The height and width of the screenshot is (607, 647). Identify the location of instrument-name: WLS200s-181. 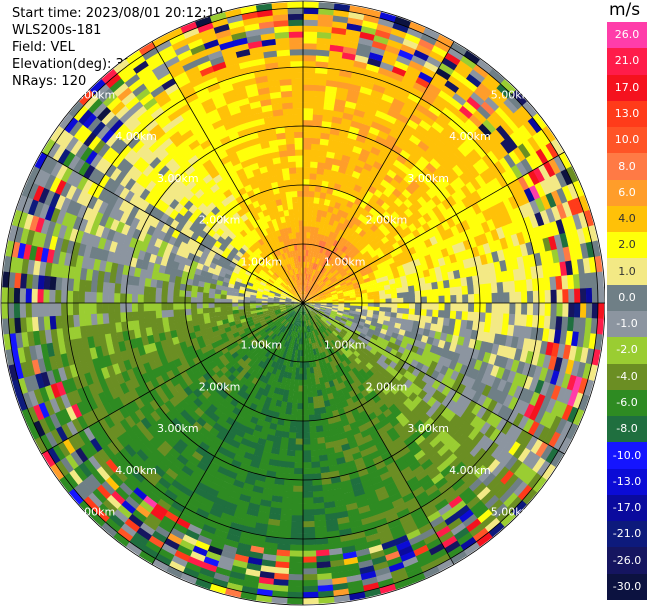
(57, 30).